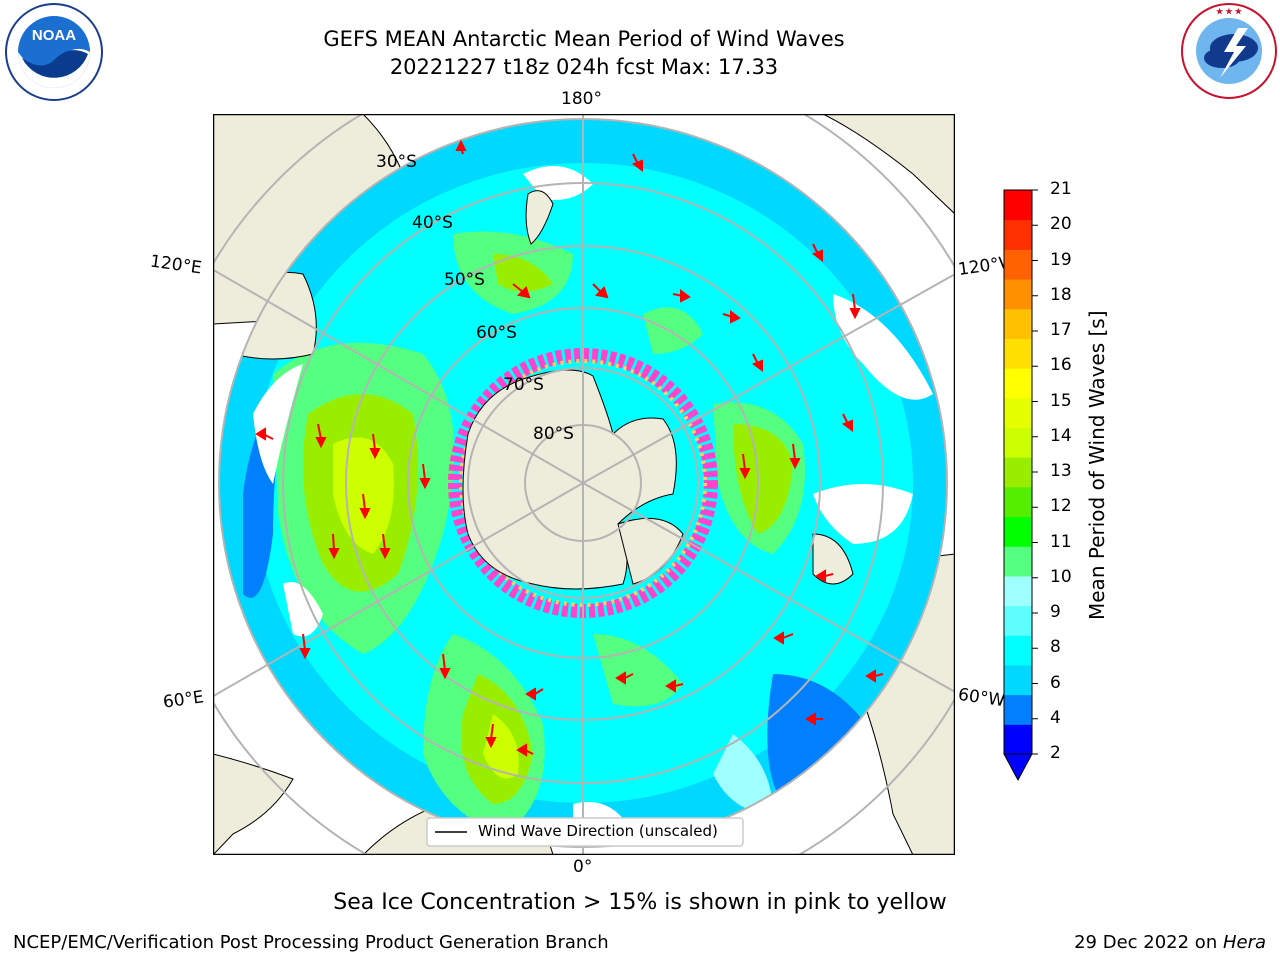  What do you see at coordinates (1061, 189) in the screenshot?
I see `colorbar-tick-label: 21` at bounding box center [1061, 189].